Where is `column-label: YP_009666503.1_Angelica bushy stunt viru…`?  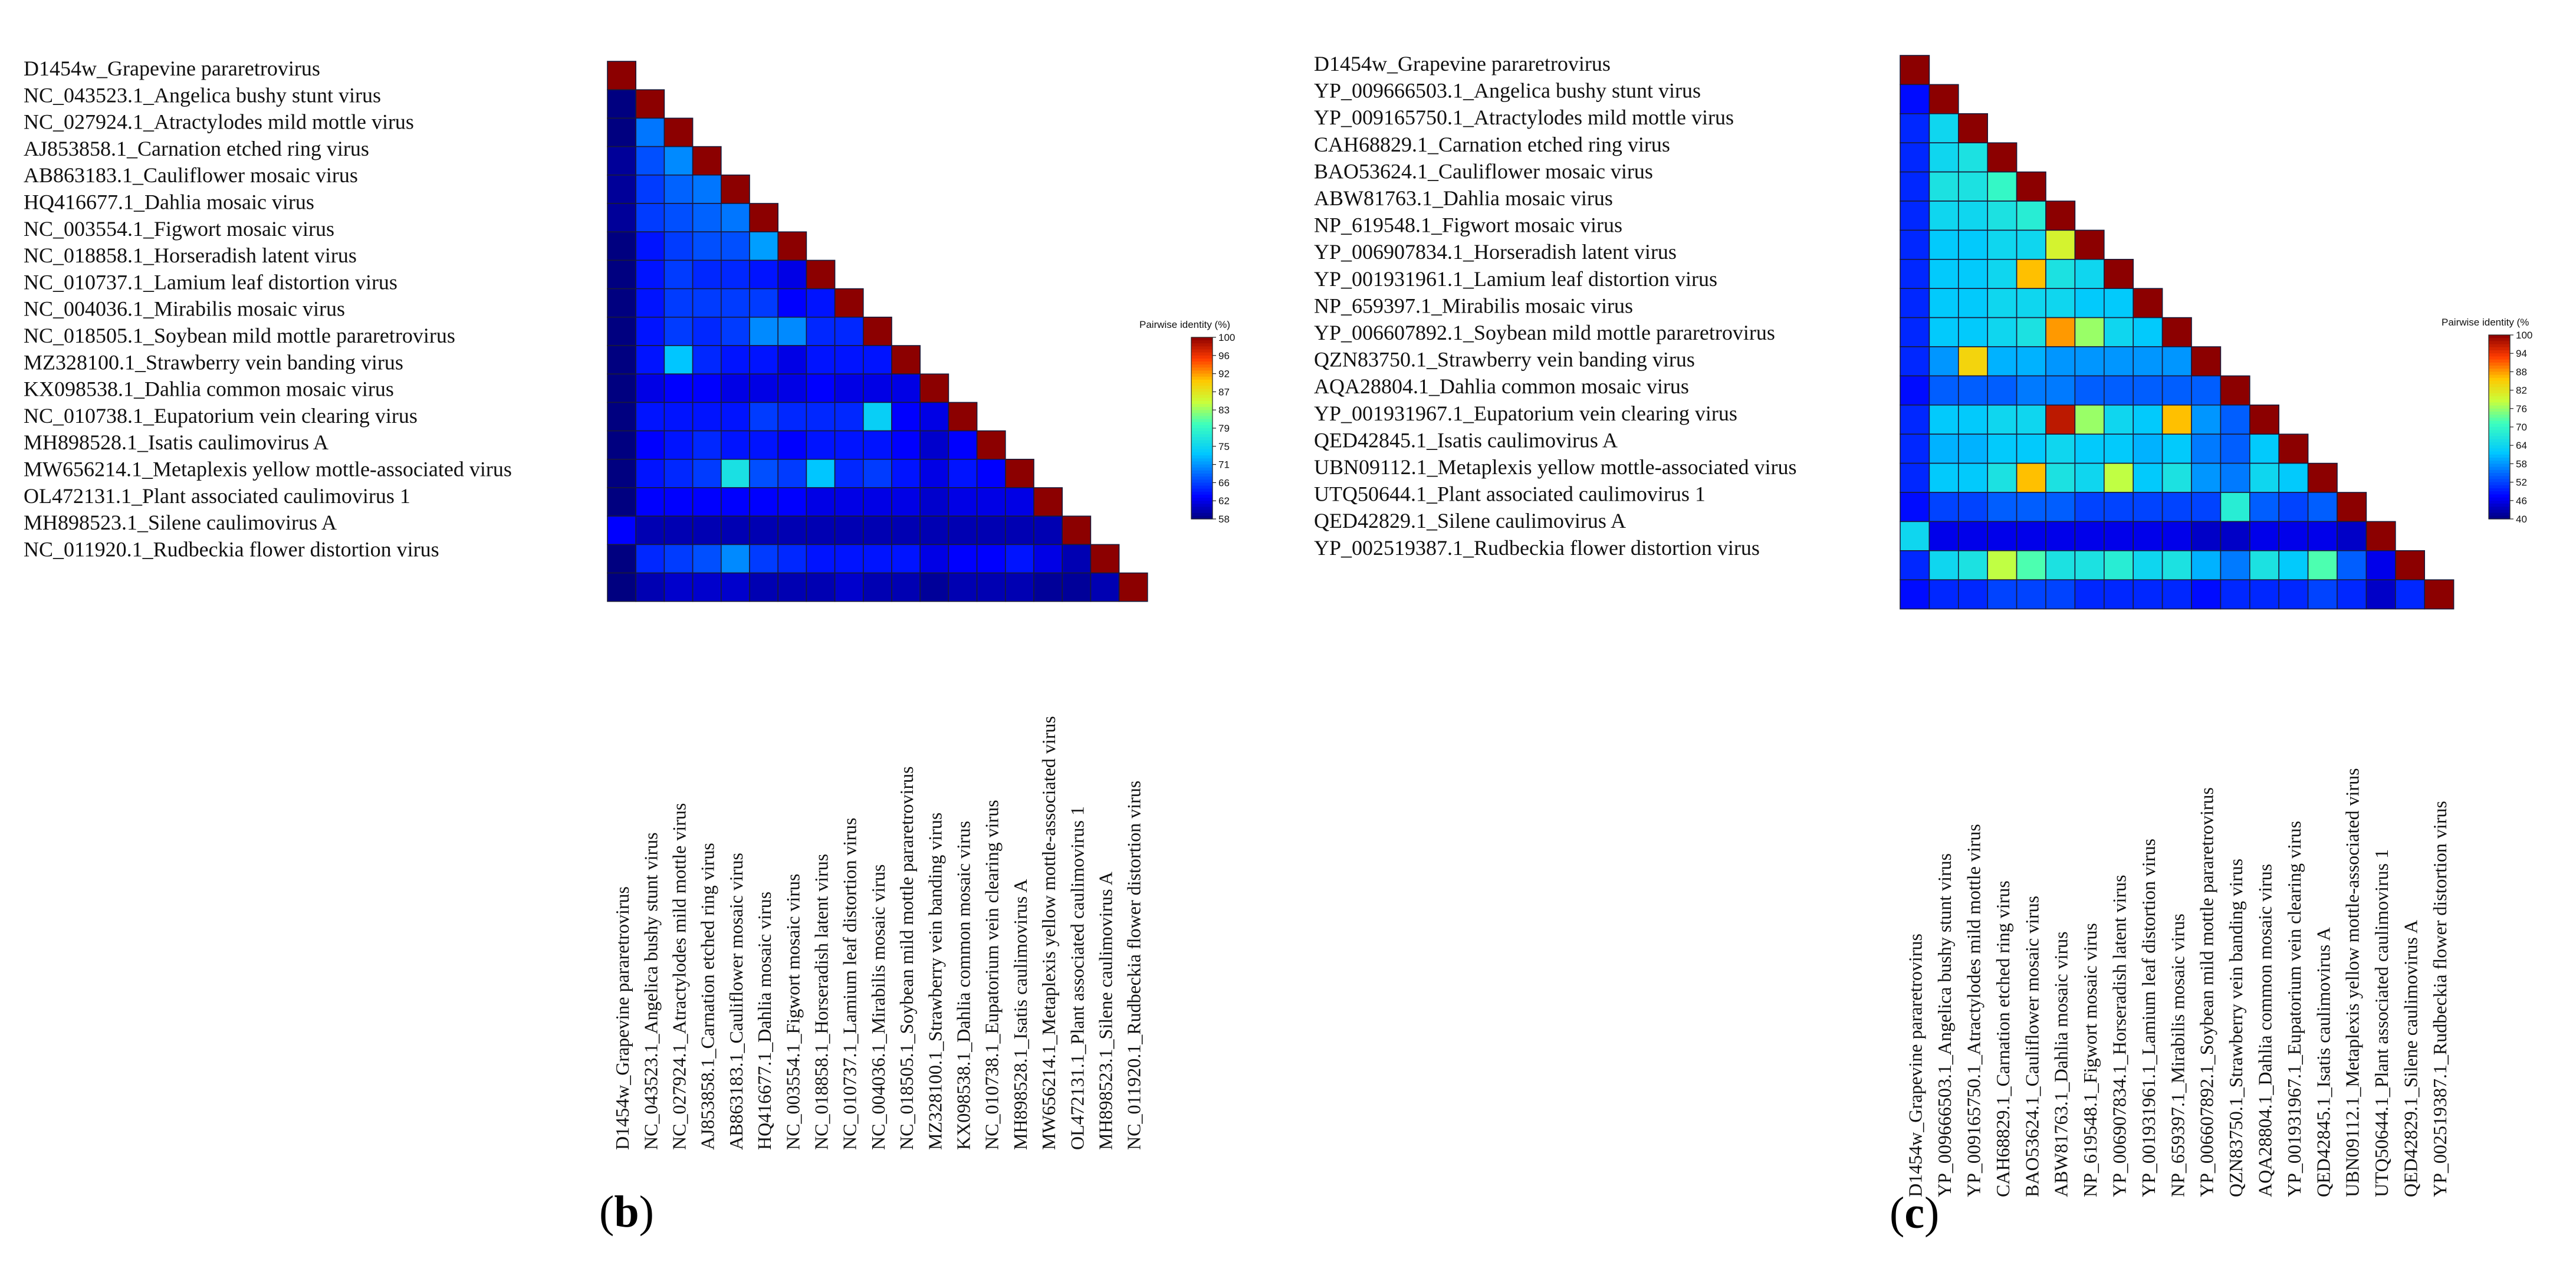
column-label: YP_009666503.1_Angelica bushy stunt viru… is located at coordinates (1944, 1025).